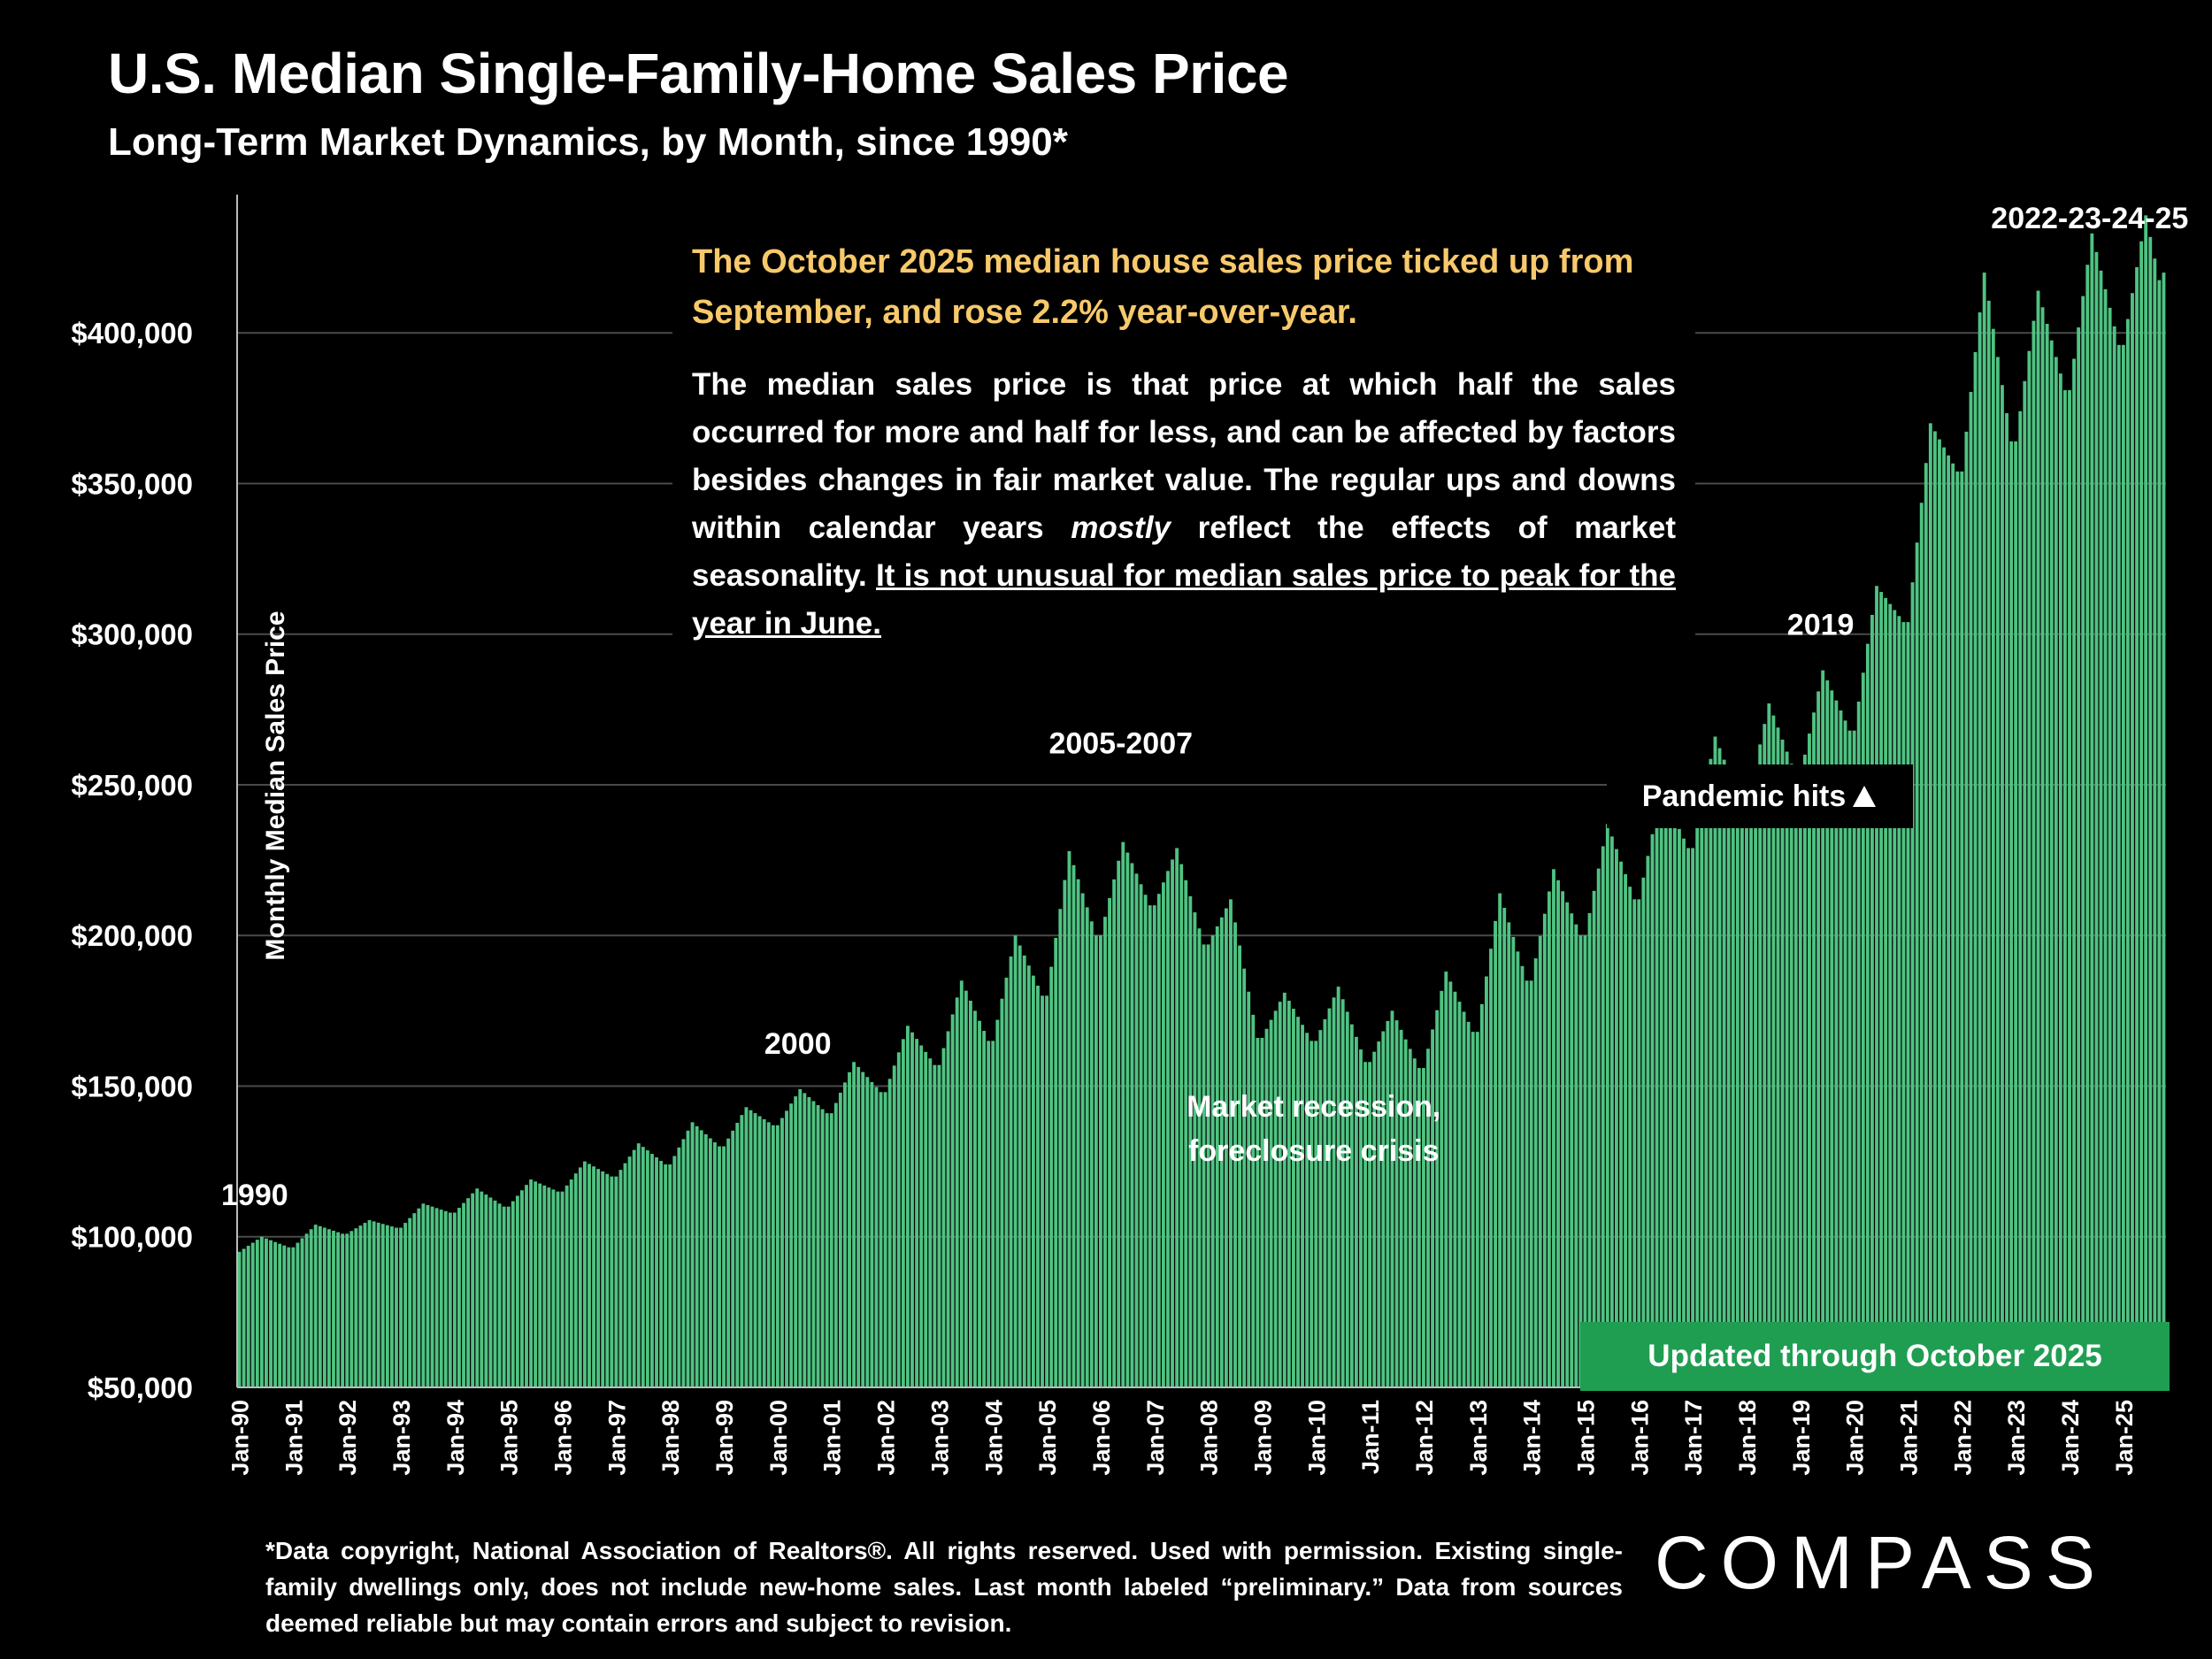  I want to click on x-tick-label: Jan-04, so click(994, 1438).